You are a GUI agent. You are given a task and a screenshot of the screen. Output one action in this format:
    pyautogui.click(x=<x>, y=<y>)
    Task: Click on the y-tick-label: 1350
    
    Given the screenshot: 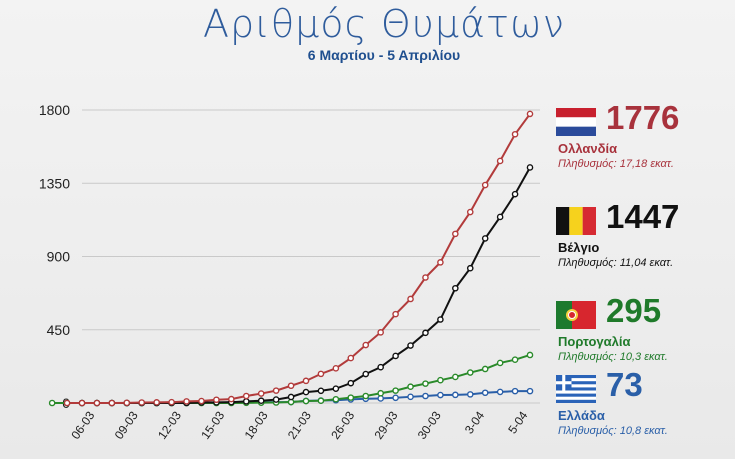 What is the action you would take?
    pyautogui.click(x=54, y=183)
    